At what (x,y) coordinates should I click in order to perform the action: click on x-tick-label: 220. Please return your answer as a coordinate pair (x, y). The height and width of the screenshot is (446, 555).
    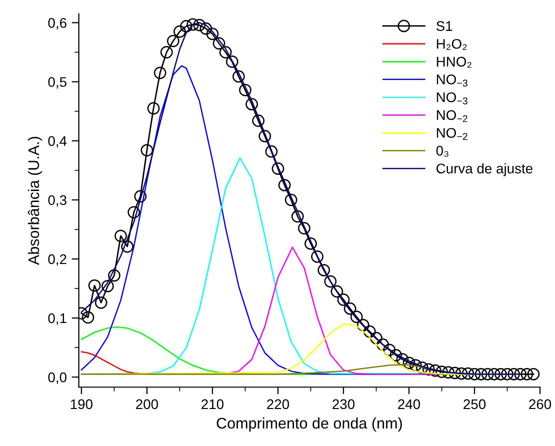
    Looking at the image, I should click on (278, 404).